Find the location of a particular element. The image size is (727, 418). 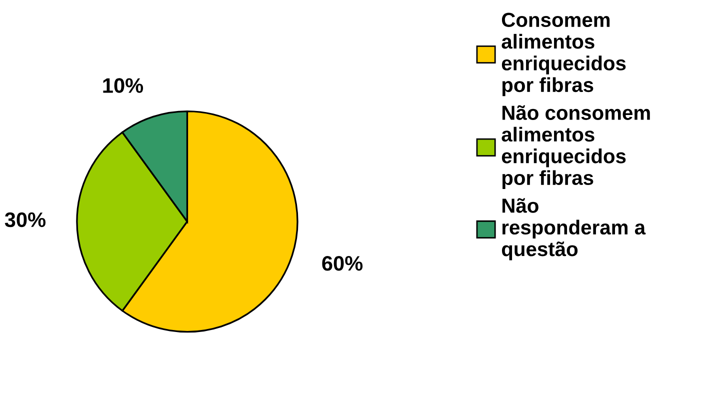

data-label: 30% is located at coordinates (25, 220).